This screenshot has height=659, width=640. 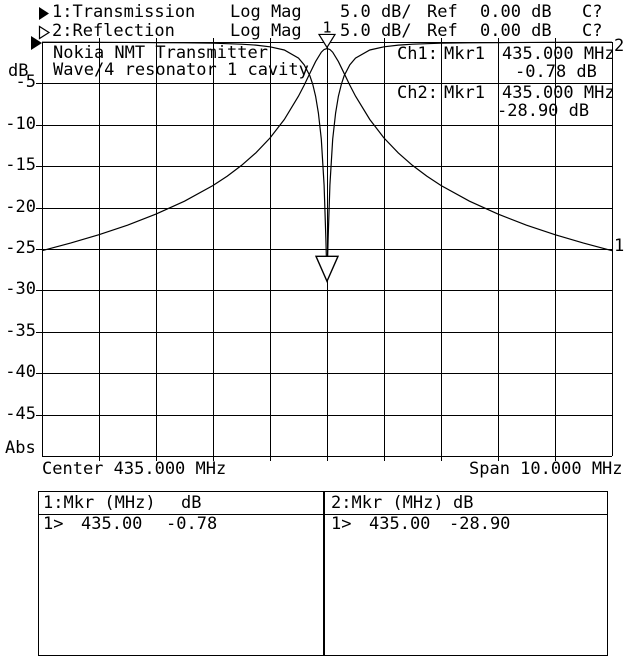 What do you see at coordinates (341, 524) in the screenshot?
I see `table2-row-num: 1>` at bounding box center [341, 524].